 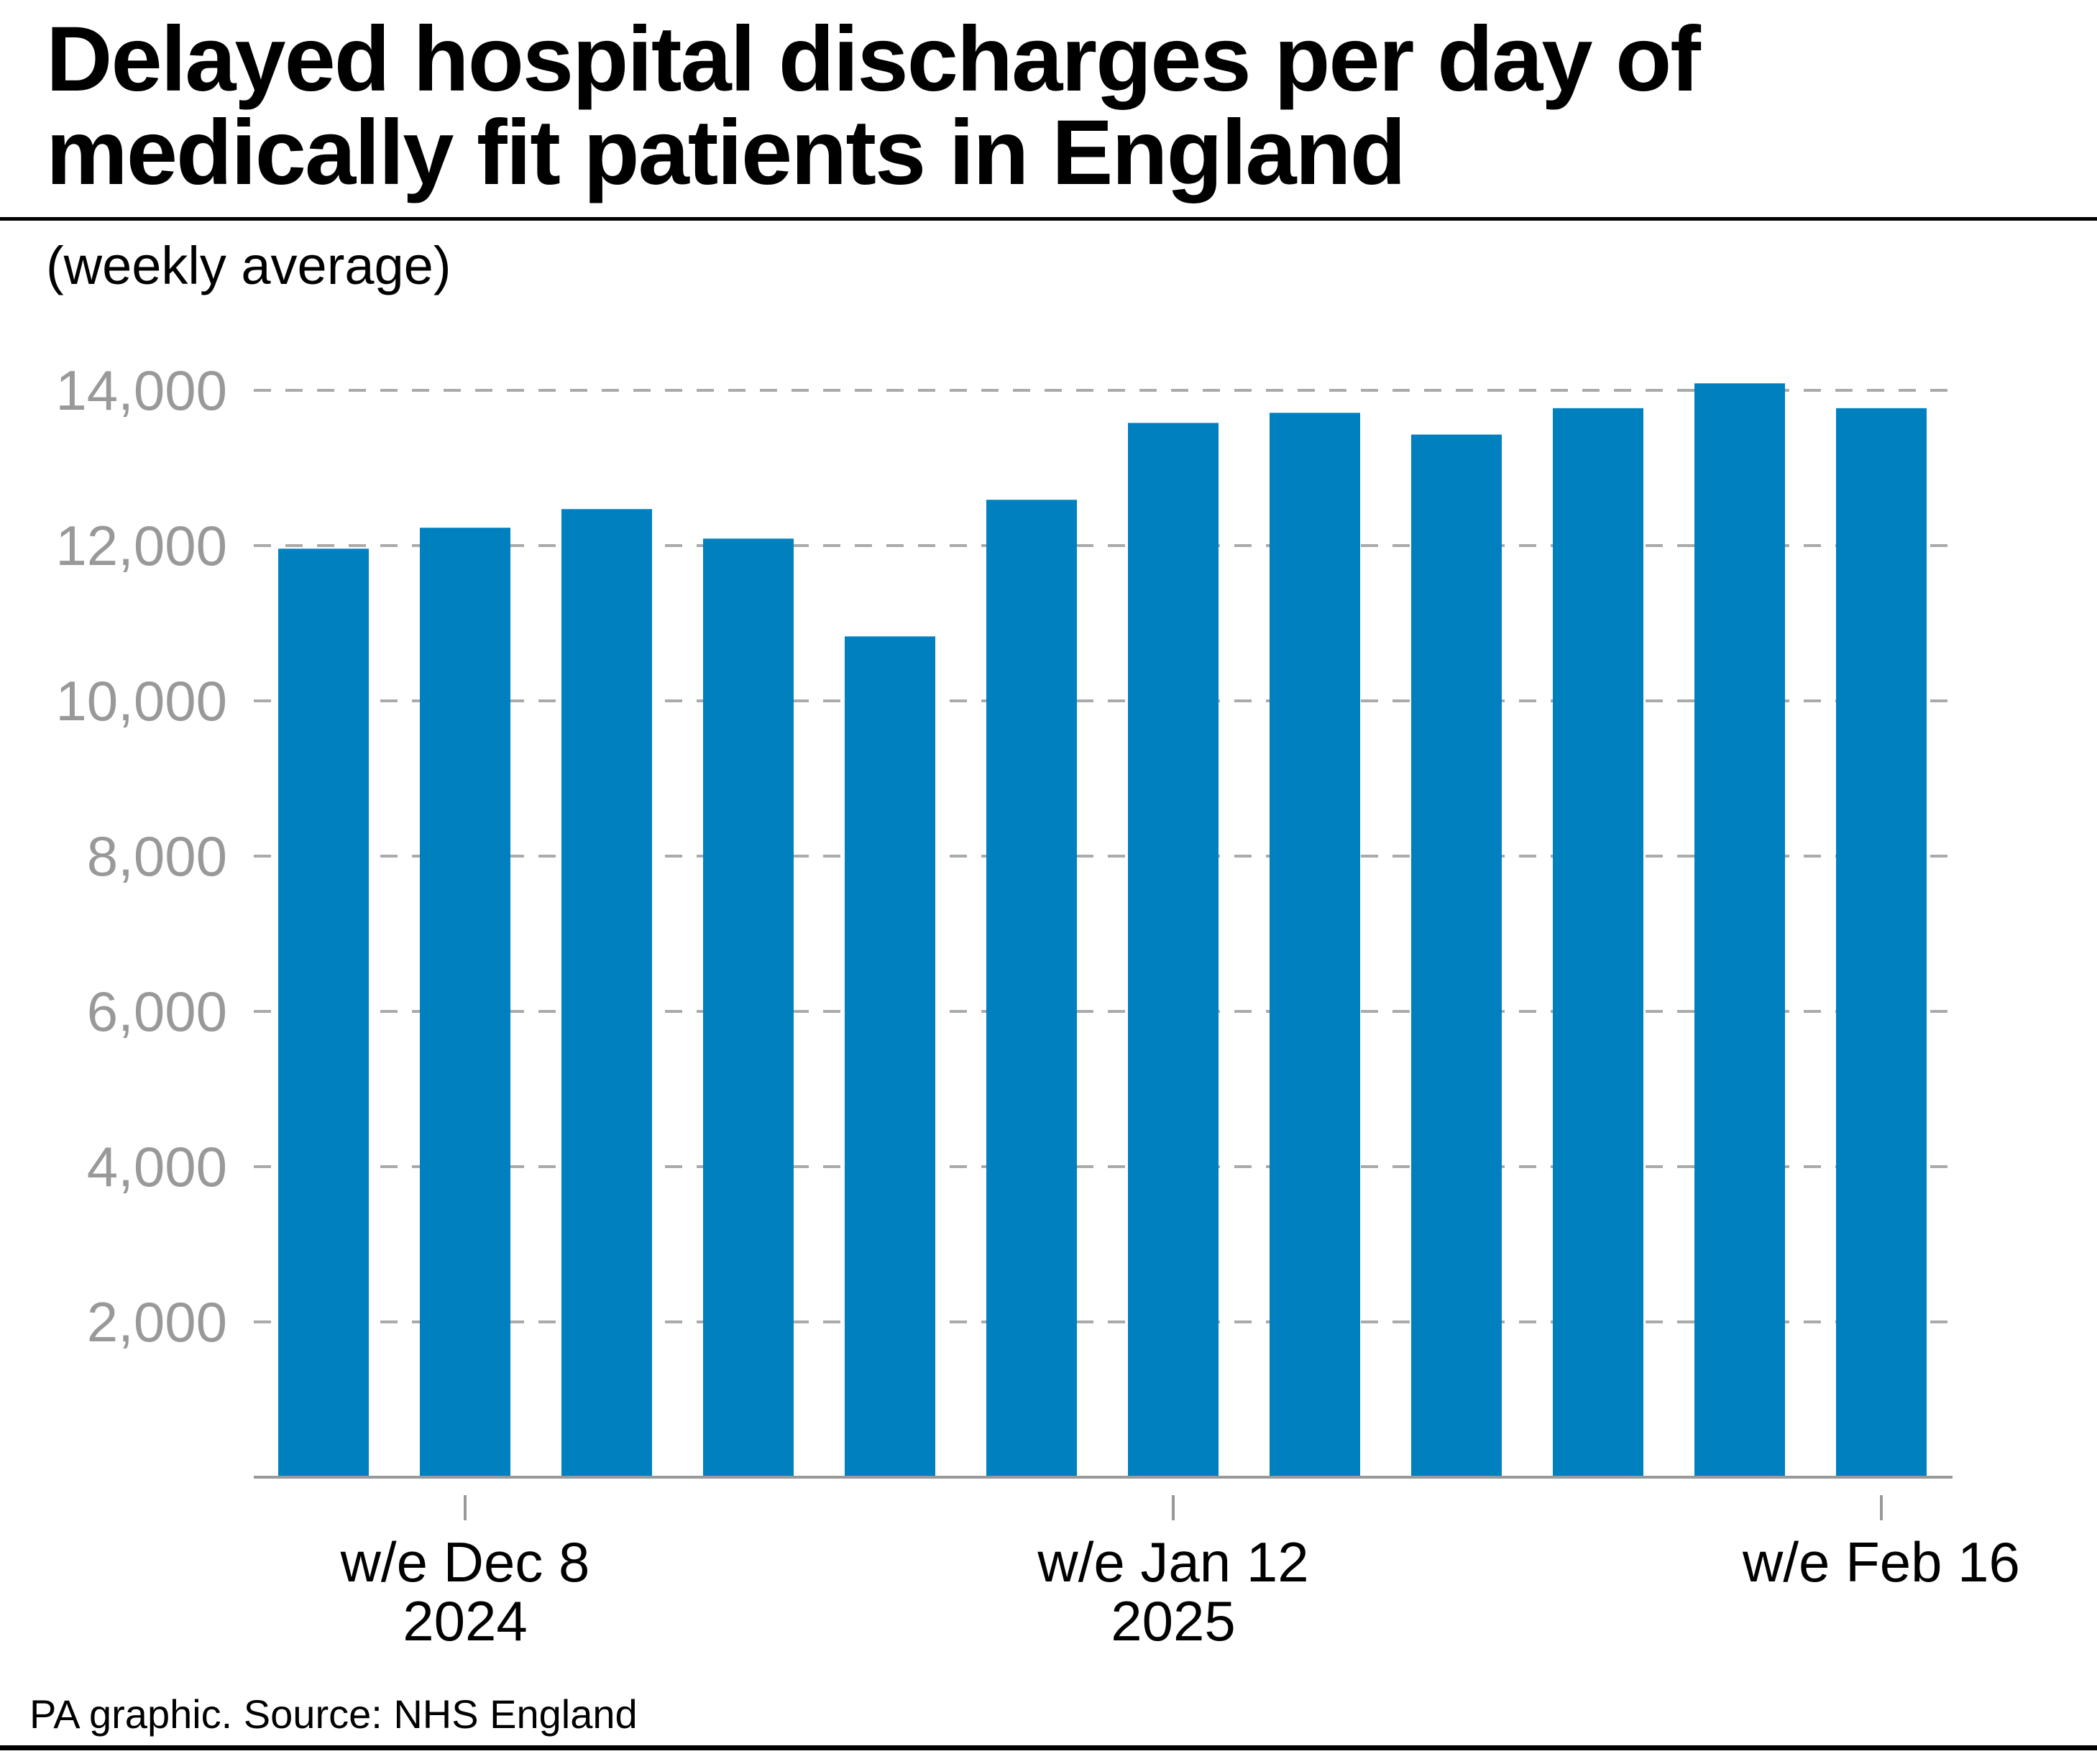 I want to click on y-tick-label: 12,000, so click(x=141, y=545).